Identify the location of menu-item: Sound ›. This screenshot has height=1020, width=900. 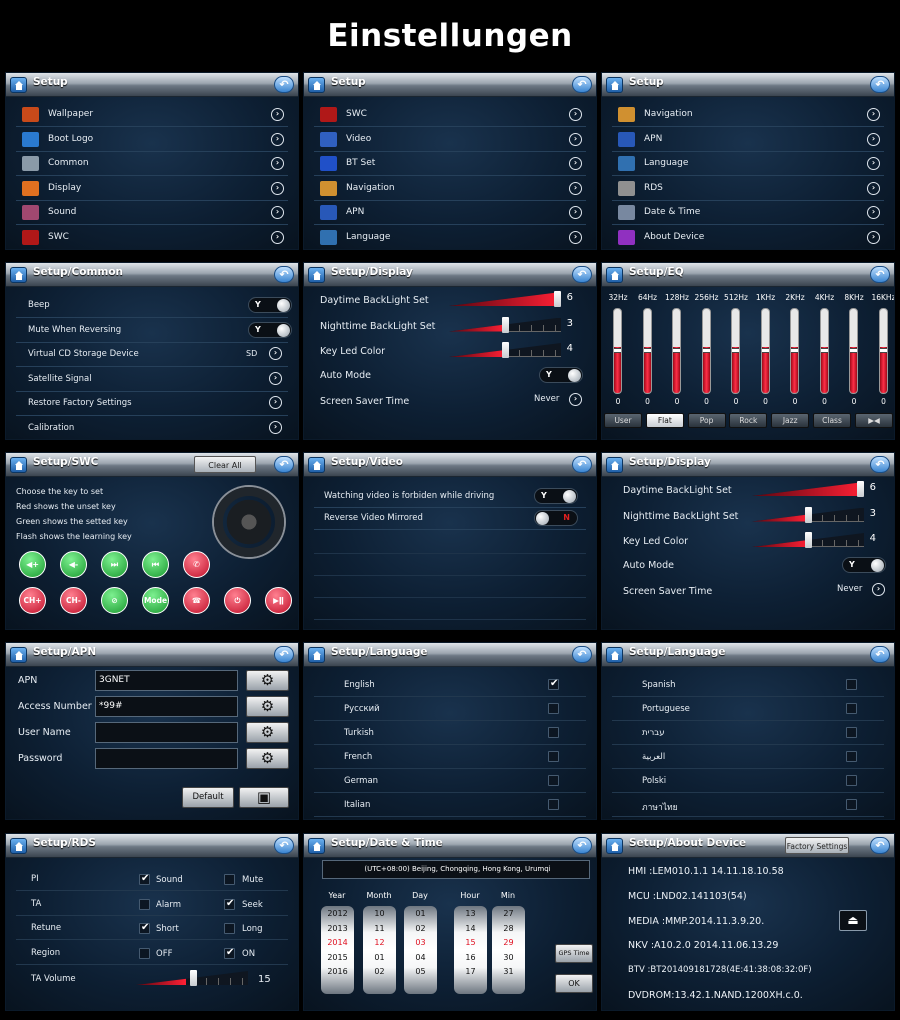
(152, 213).